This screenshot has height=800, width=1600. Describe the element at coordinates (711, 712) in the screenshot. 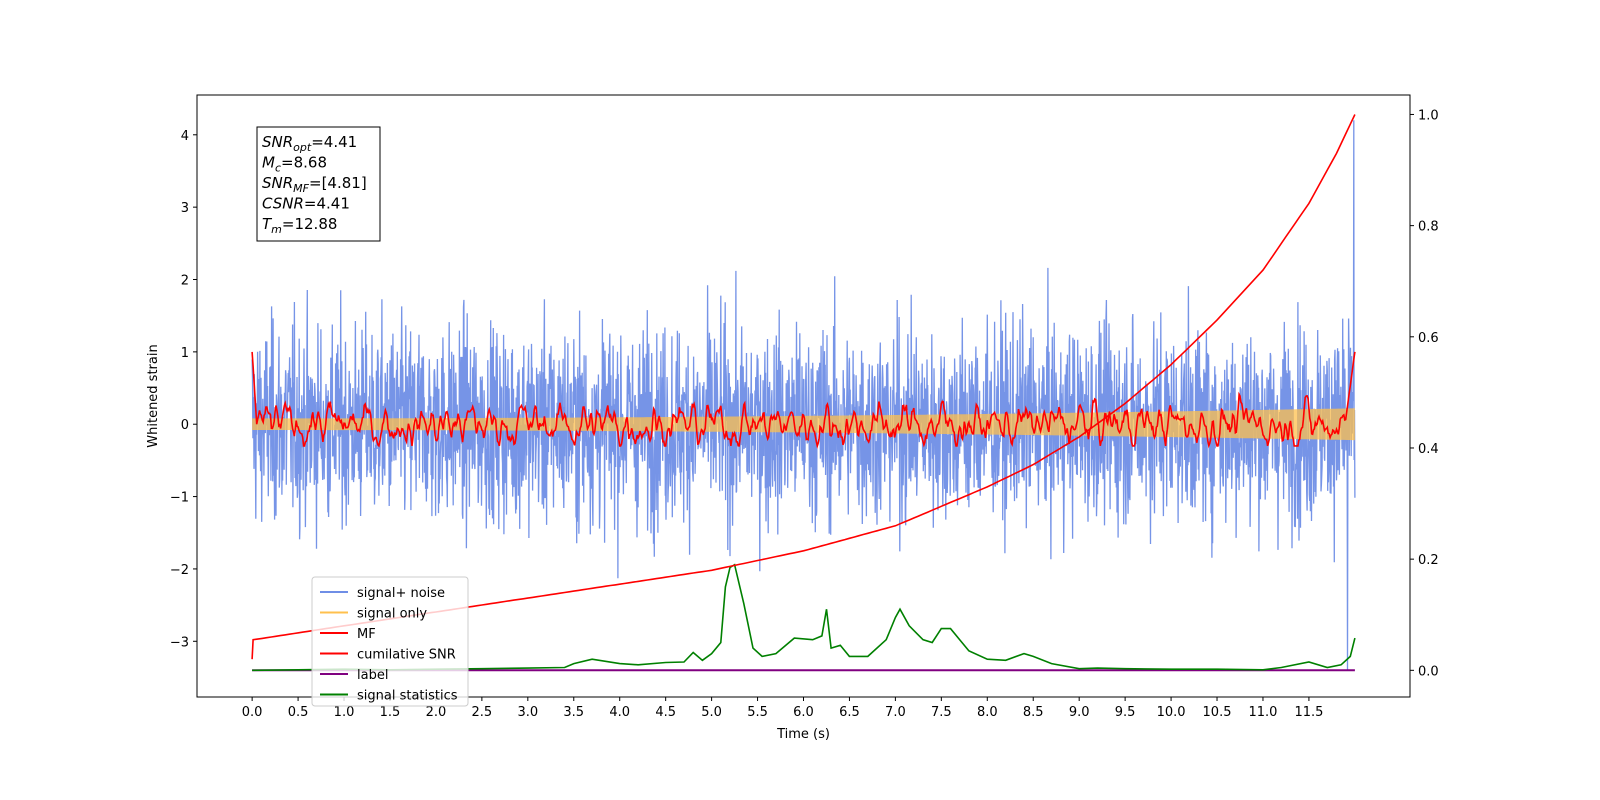

I see `x-tick-label: 5.0` at that location.